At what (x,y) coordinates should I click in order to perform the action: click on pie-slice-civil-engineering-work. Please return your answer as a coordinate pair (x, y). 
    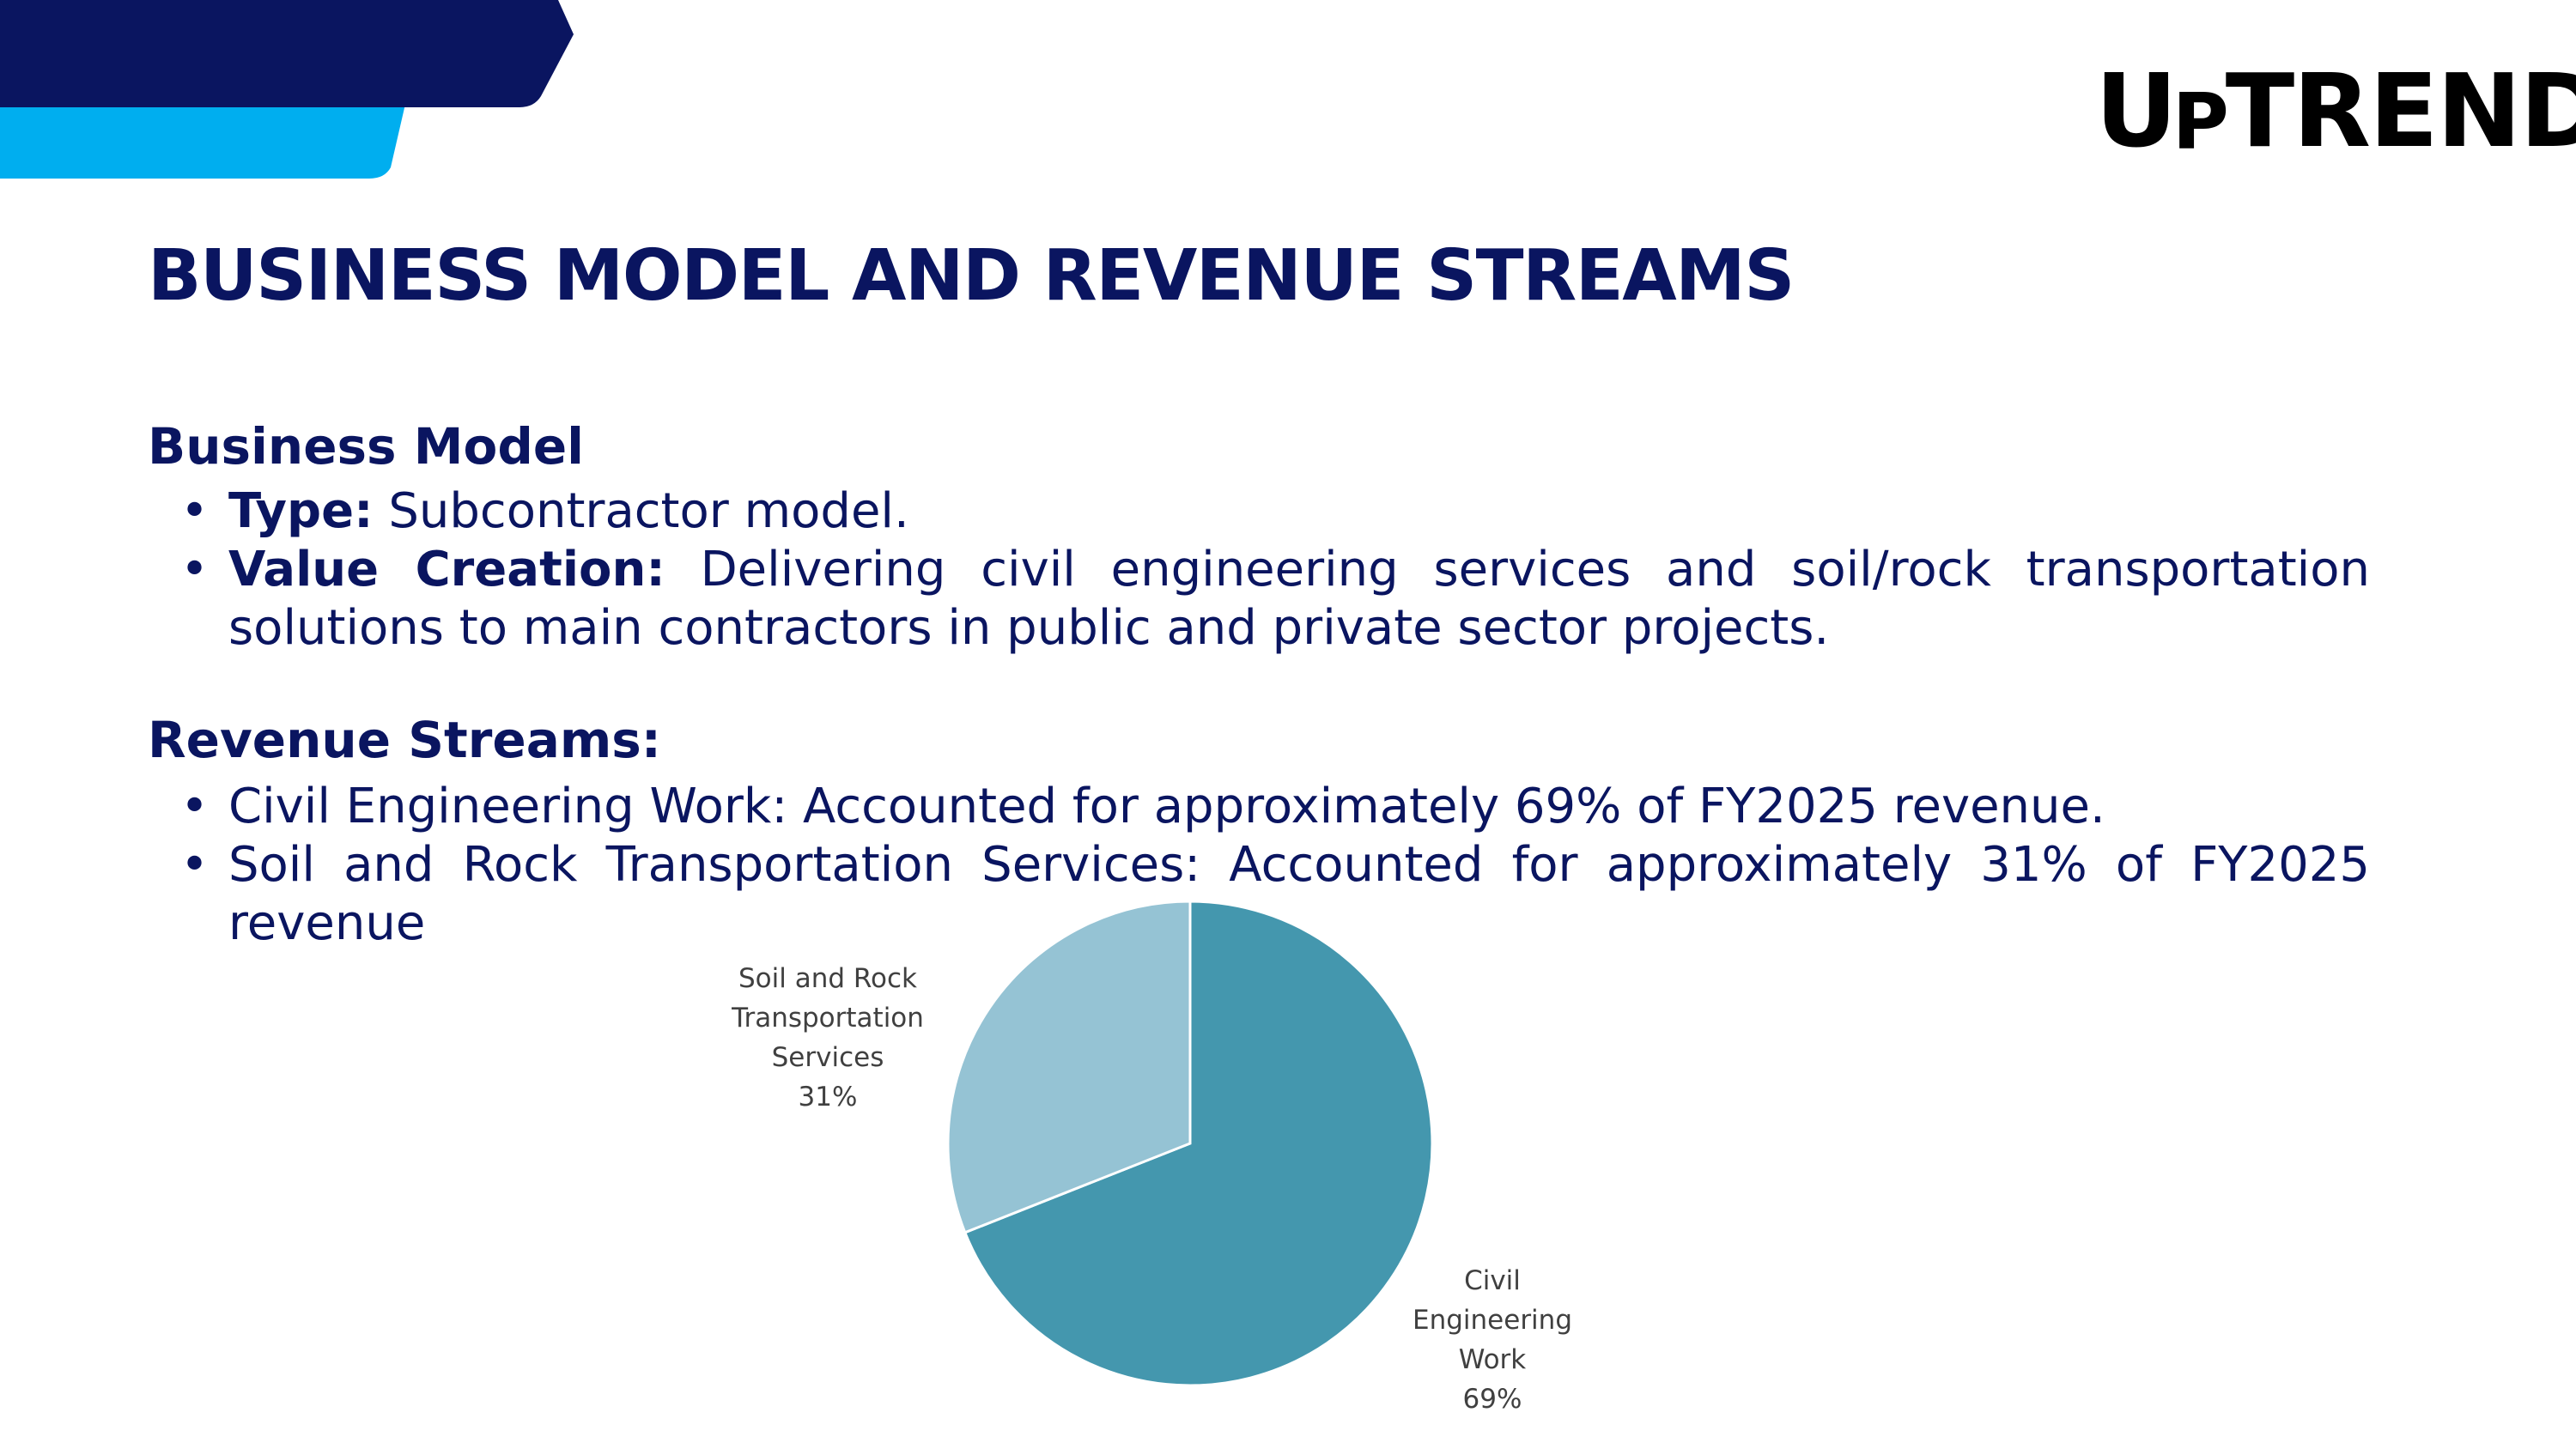
    Looking at the image, I should click on (1199, 1143).